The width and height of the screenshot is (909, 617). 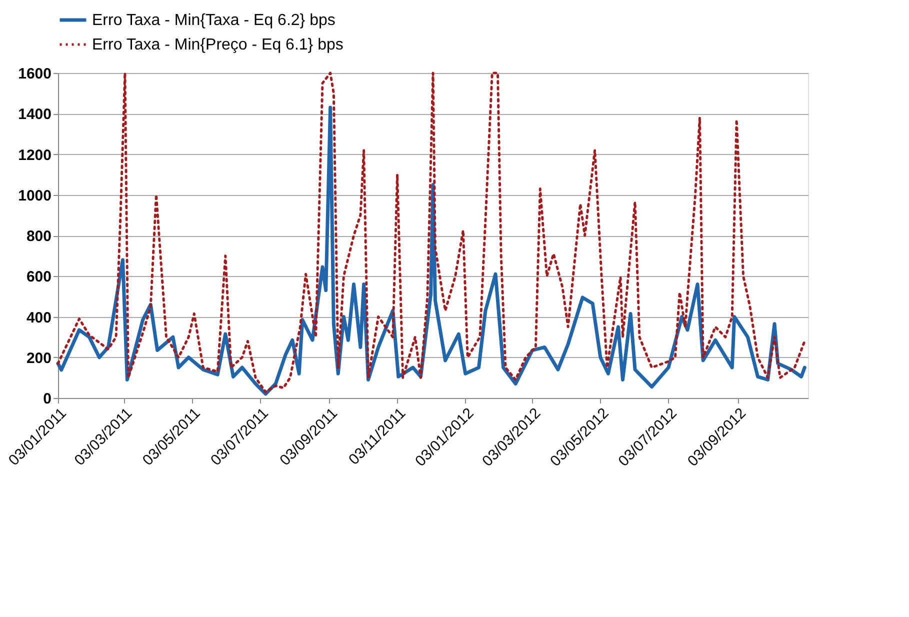 I want to click on legend-label: Erro Taxa - Min{Taxa - Eq 6.2} bps, so click(x=214, y=20).